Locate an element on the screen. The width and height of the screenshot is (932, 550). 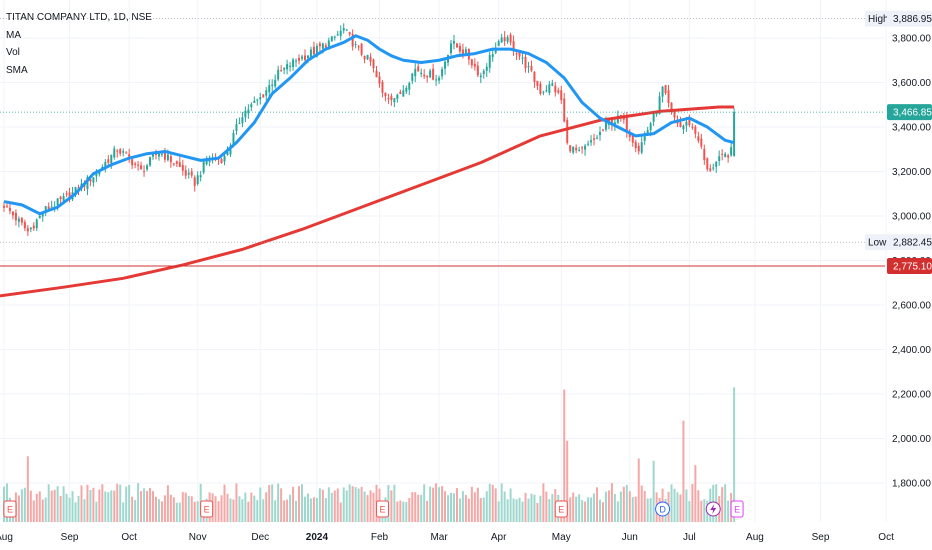
low-value-bg is located at coordinates (909, 242).